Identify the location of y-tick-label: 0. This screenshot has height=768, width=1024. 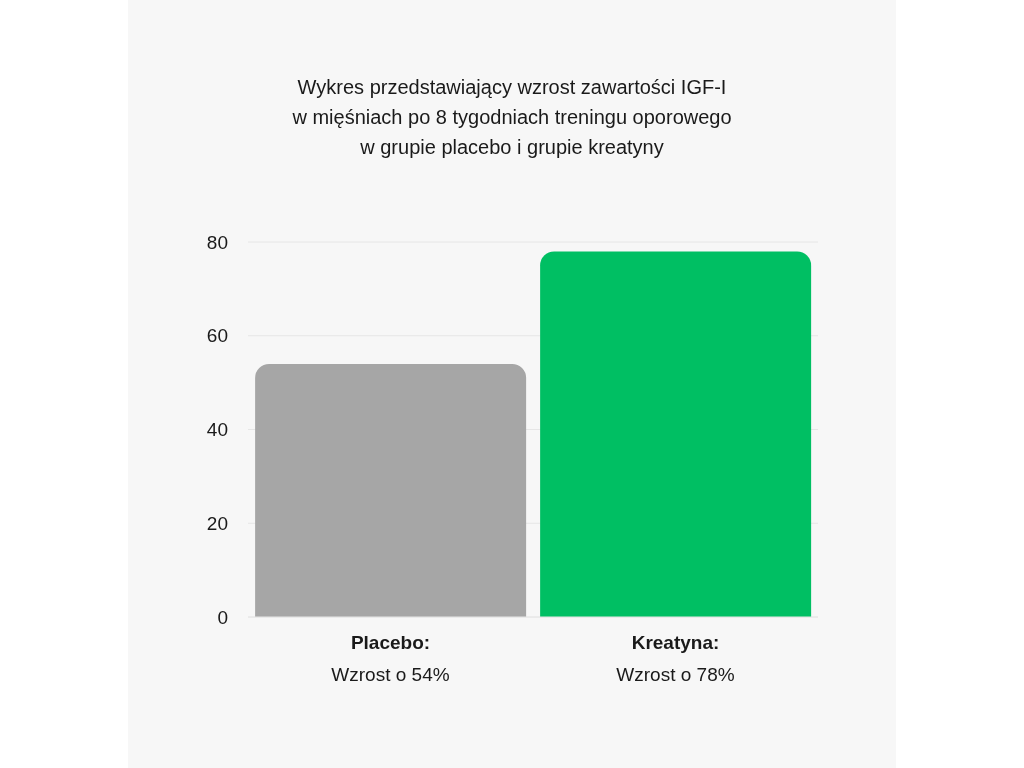
(222, 617).